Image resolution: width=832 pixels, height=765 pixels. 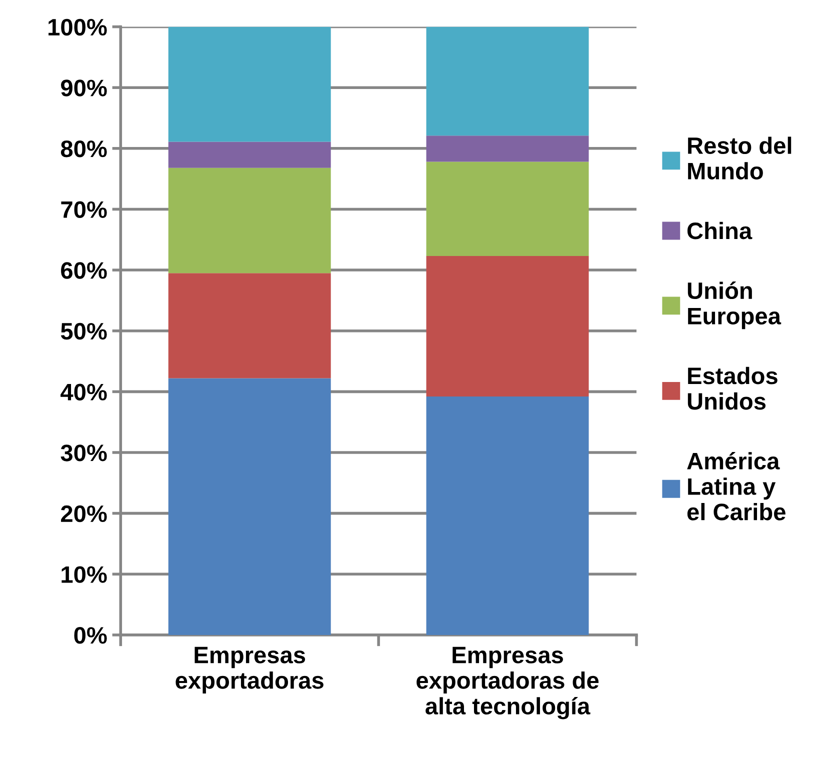 What do you see at coordinates (83, 331) in the screenshot?
I see `y-tick-label: 50%` at bounding box center [83, 331].